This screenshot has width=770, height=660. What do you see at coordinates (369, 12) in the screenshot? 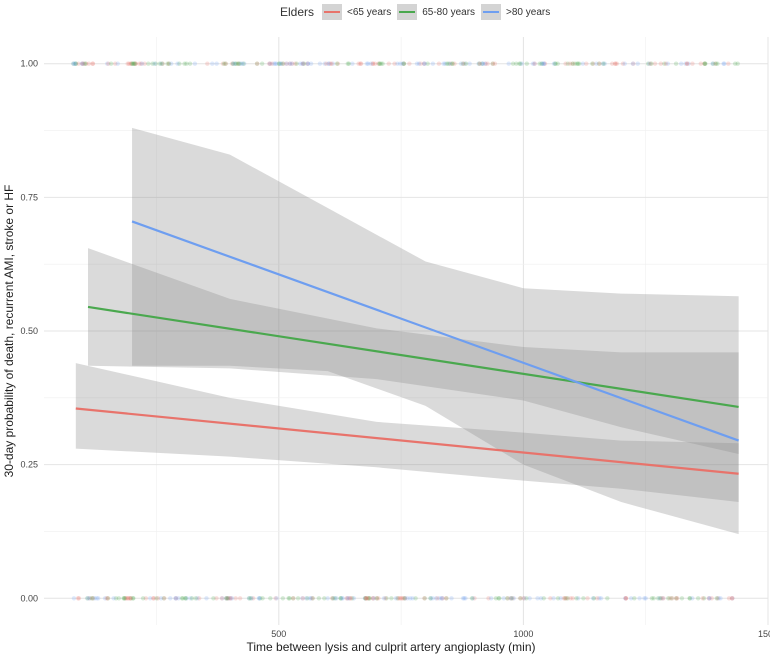
I see `legend-label-under-65: <65 years` at bounding box center [369, 12].